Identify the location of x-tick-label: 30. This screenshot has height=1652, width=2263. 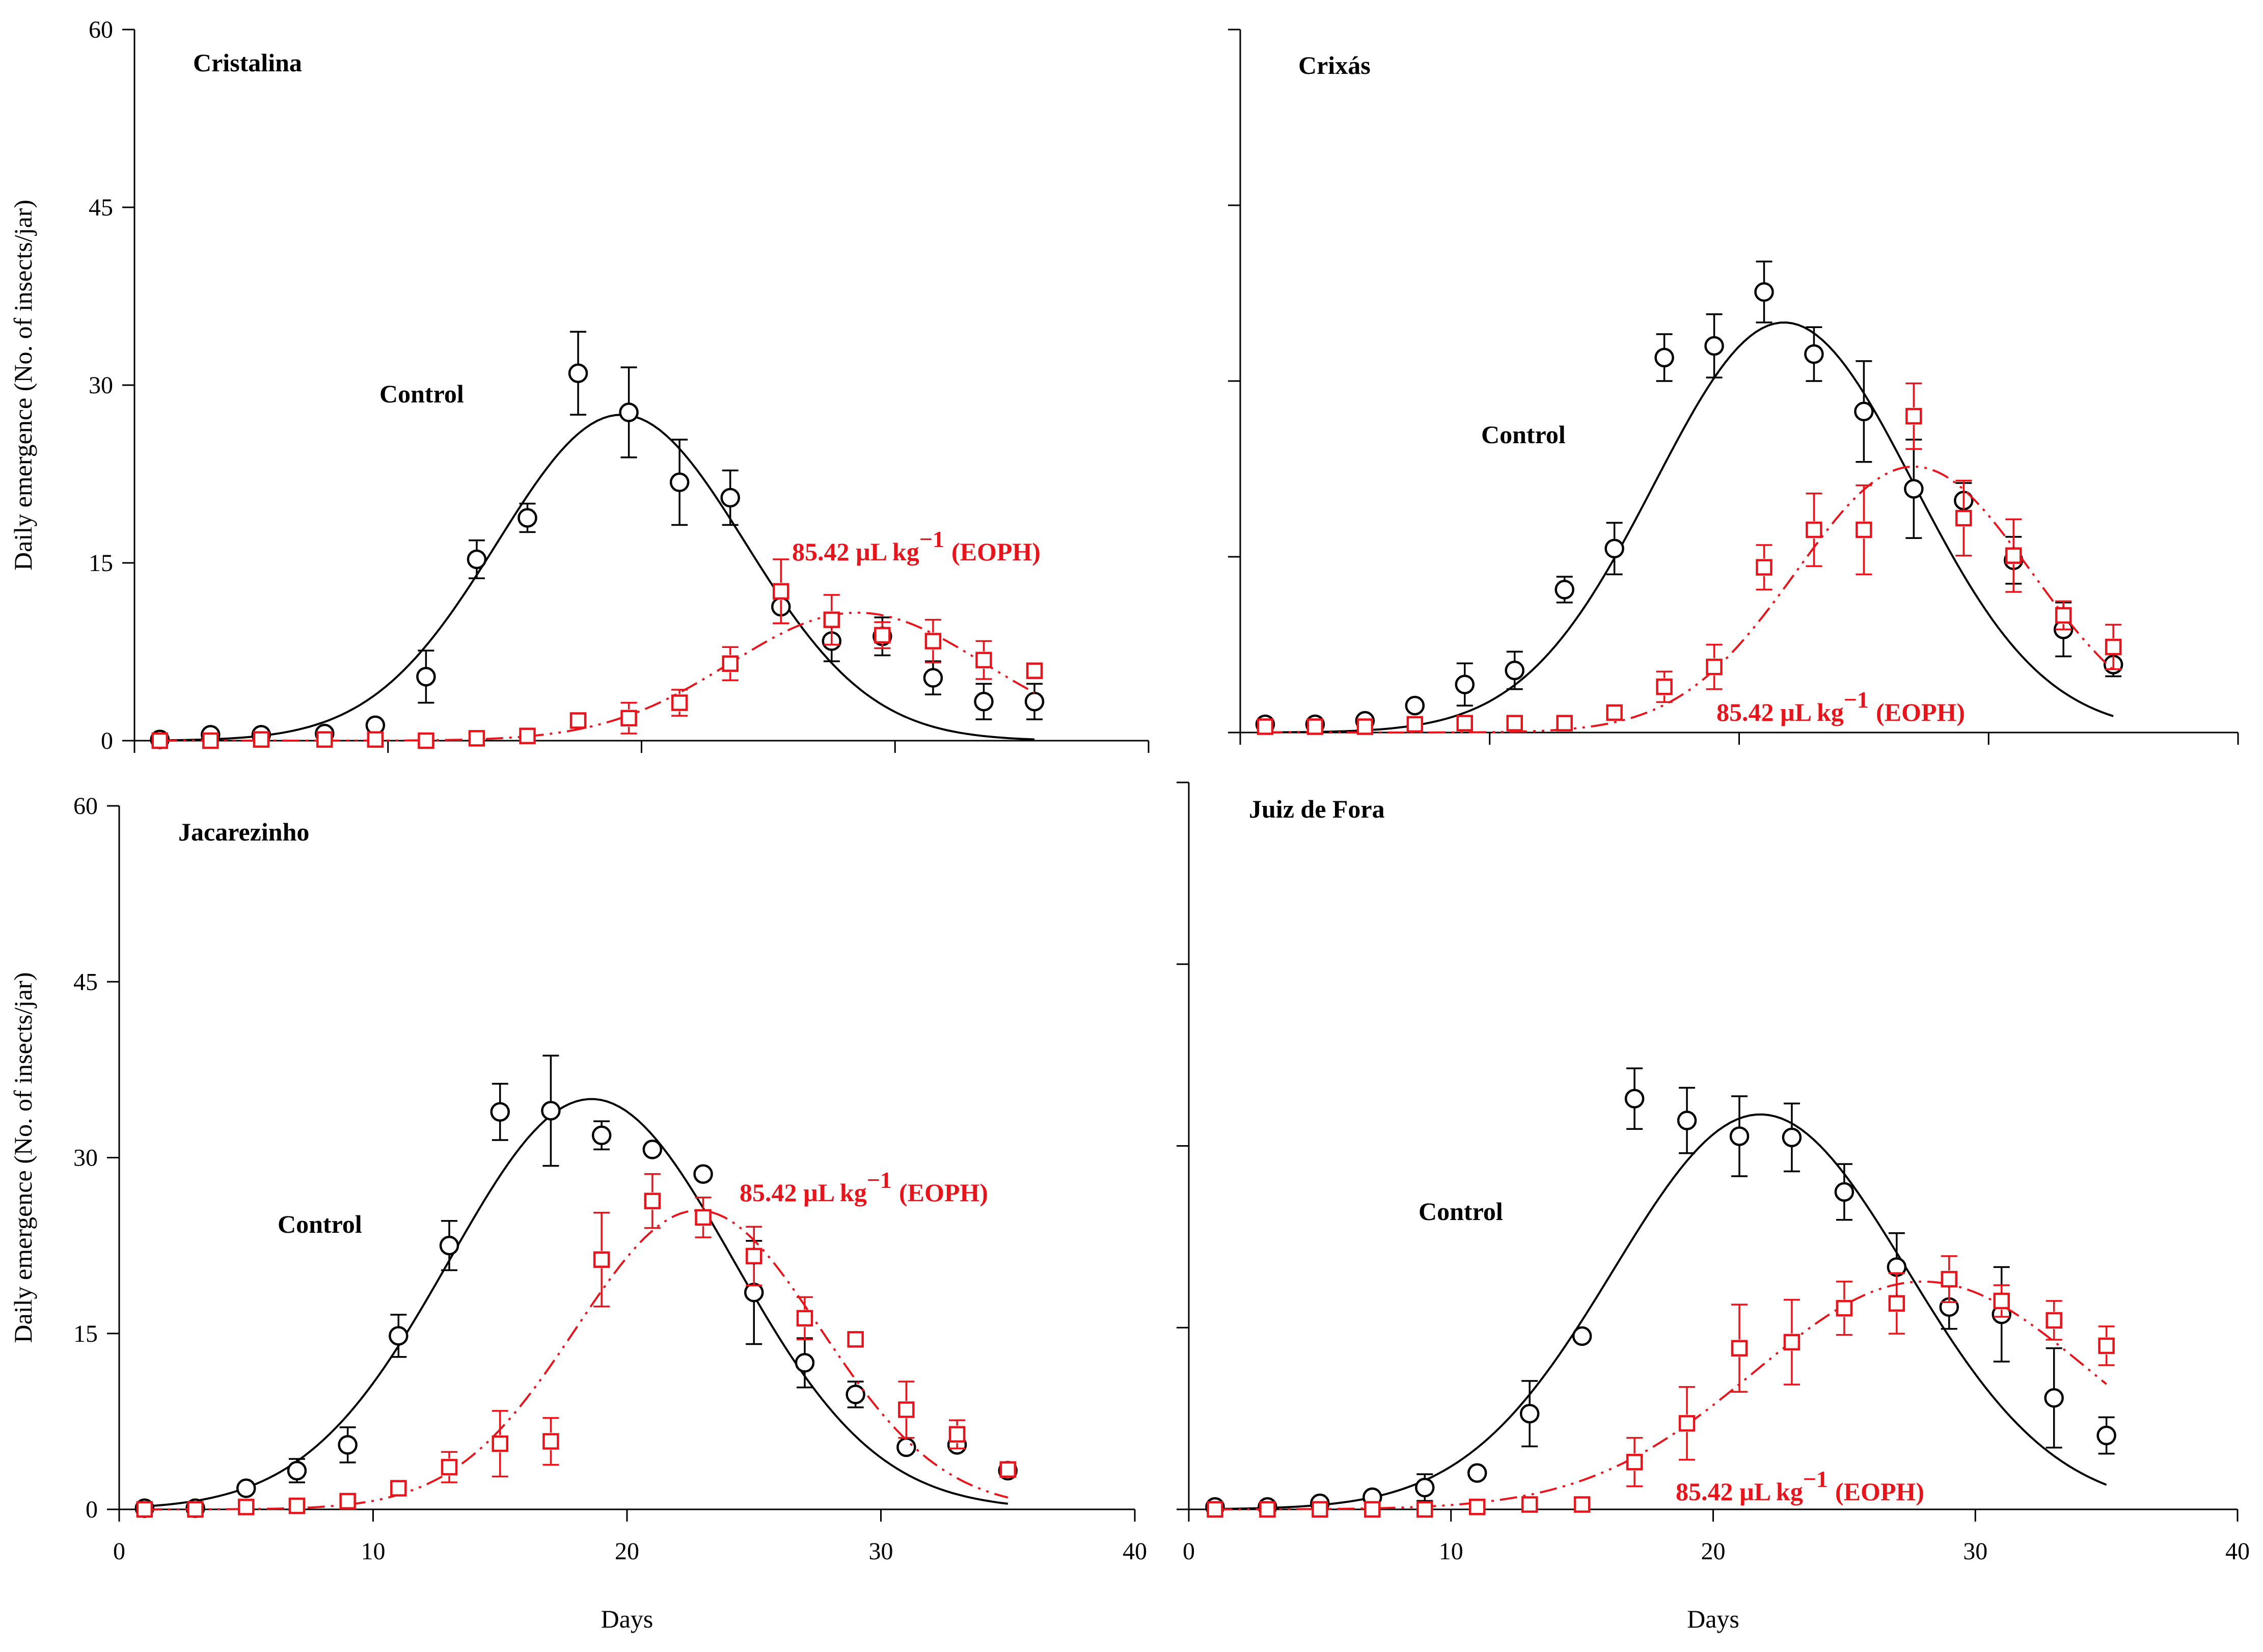
(881, 1551).